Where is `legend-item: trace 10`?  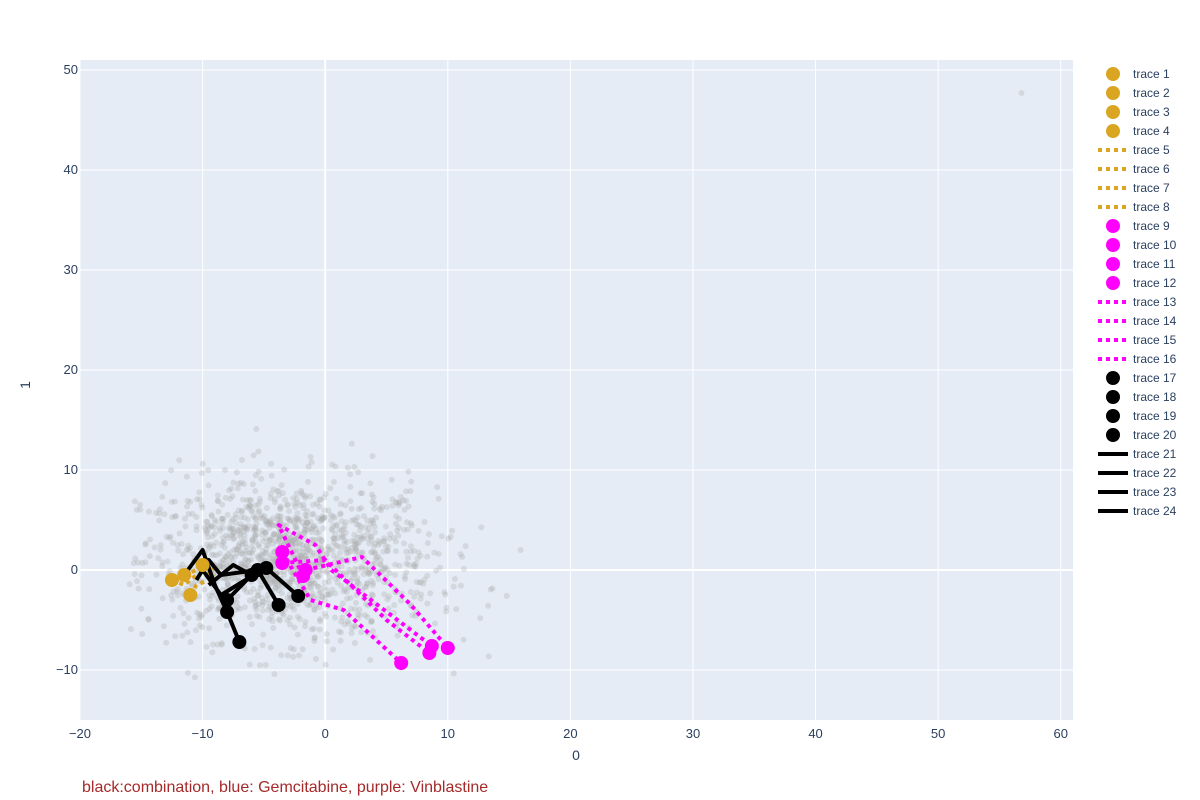 legend-item: trace 10 is located at coordinates (1141, 245).